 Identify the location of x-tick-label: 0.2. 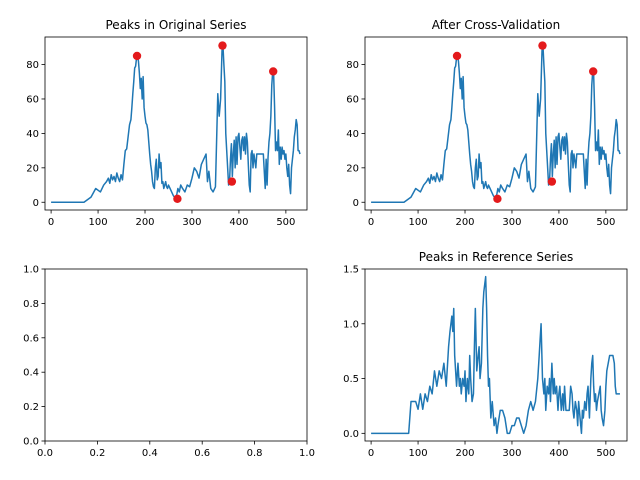
(97, 453).